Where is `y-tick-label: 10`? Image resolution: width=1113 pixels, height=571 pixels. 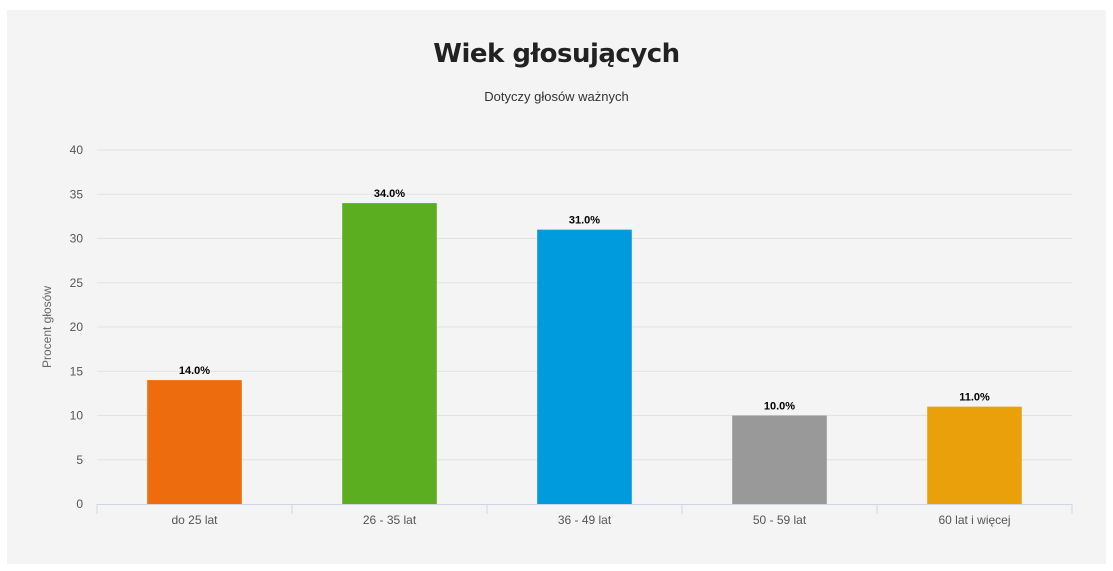 y-tick-label: 10 is located at coordinates (77, 416).